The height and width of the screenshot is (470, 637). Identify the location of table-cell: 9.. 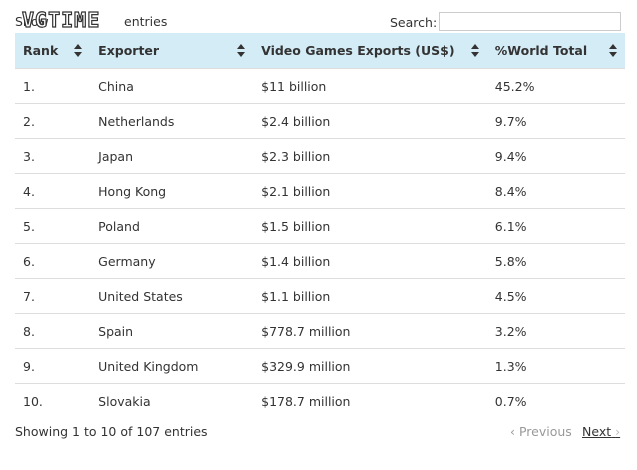
(53, 366).